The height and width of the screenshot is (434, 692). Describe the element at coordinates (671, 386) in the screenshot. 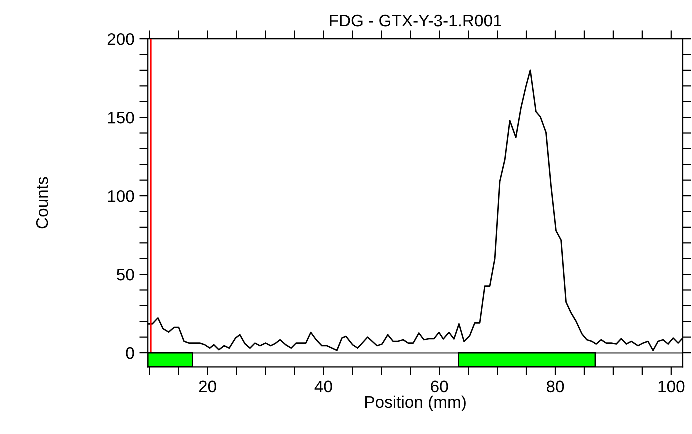

I see `x-tick-label: 100` at that location.